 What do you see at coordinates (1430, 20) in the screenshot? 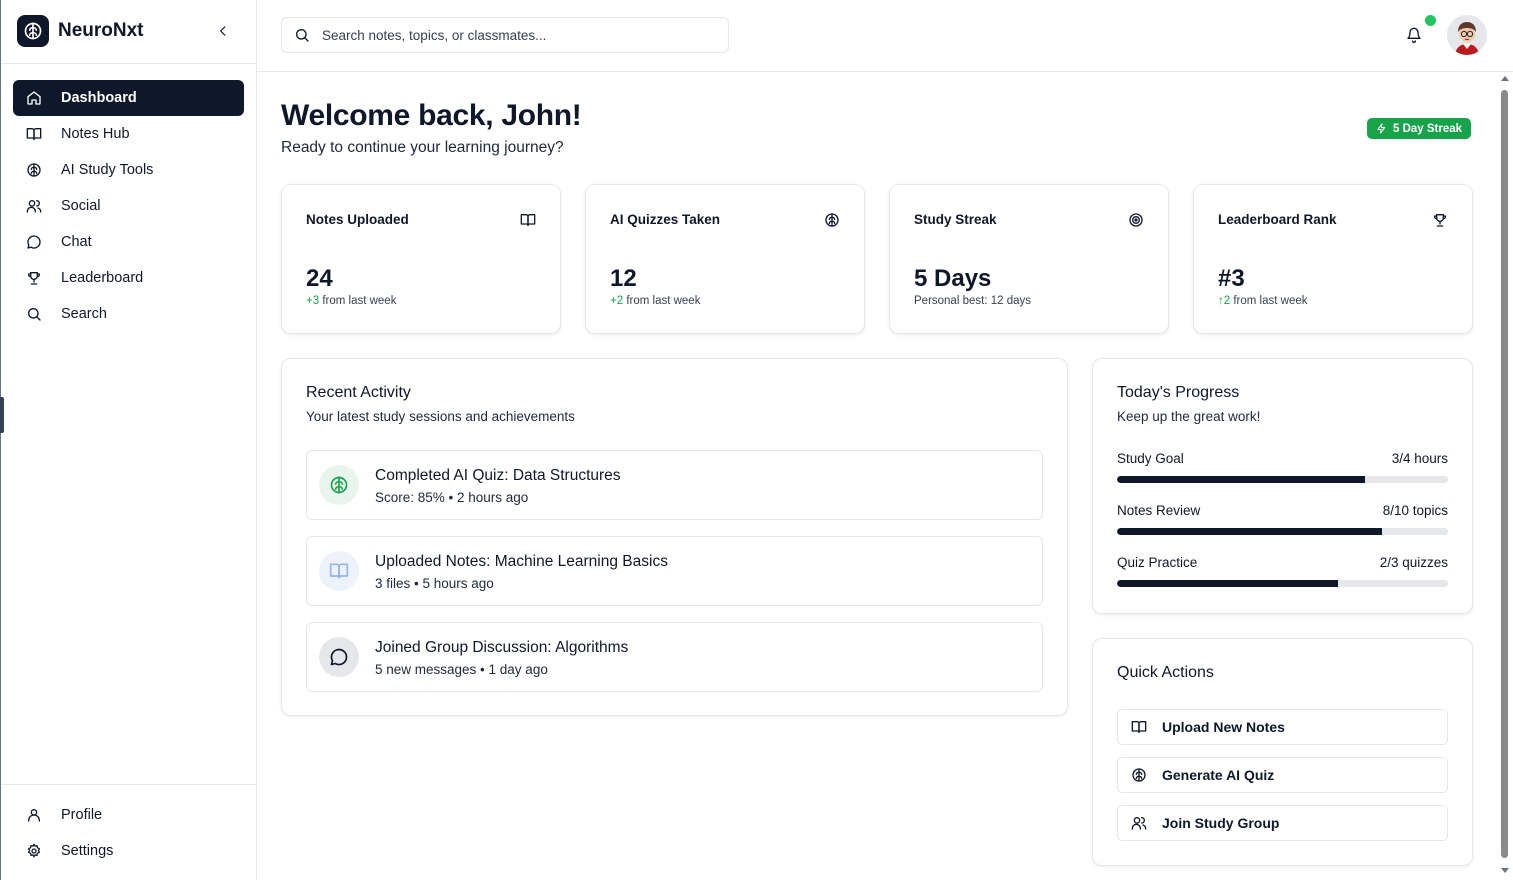
I see `notification-dot` at bounding box center [1430, 20].